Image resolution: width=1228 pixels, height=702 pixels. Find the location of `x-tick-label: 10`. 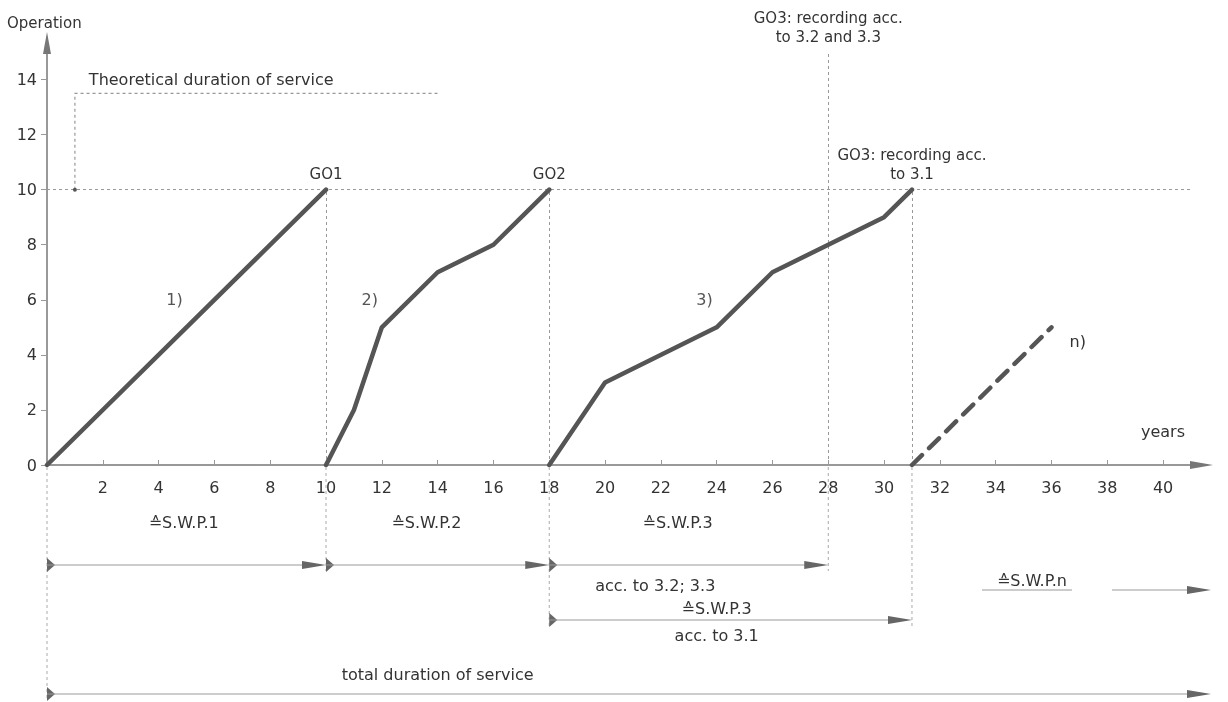

x-tick-label: 10 is located at coordinates (326, 487).